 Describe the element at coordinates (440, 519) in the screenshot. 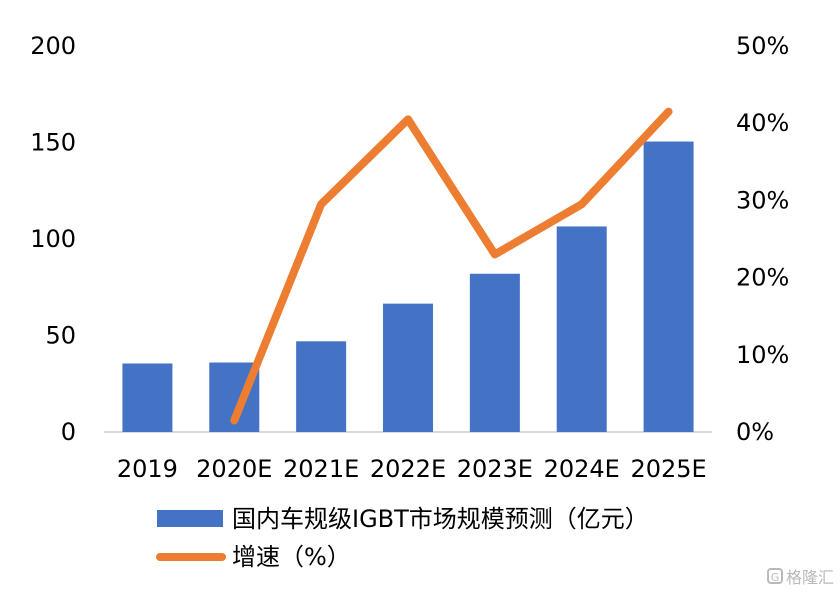

I see `legend-bar-label: 国内车规级IGBT市场规模预测（亿元）` at that location.